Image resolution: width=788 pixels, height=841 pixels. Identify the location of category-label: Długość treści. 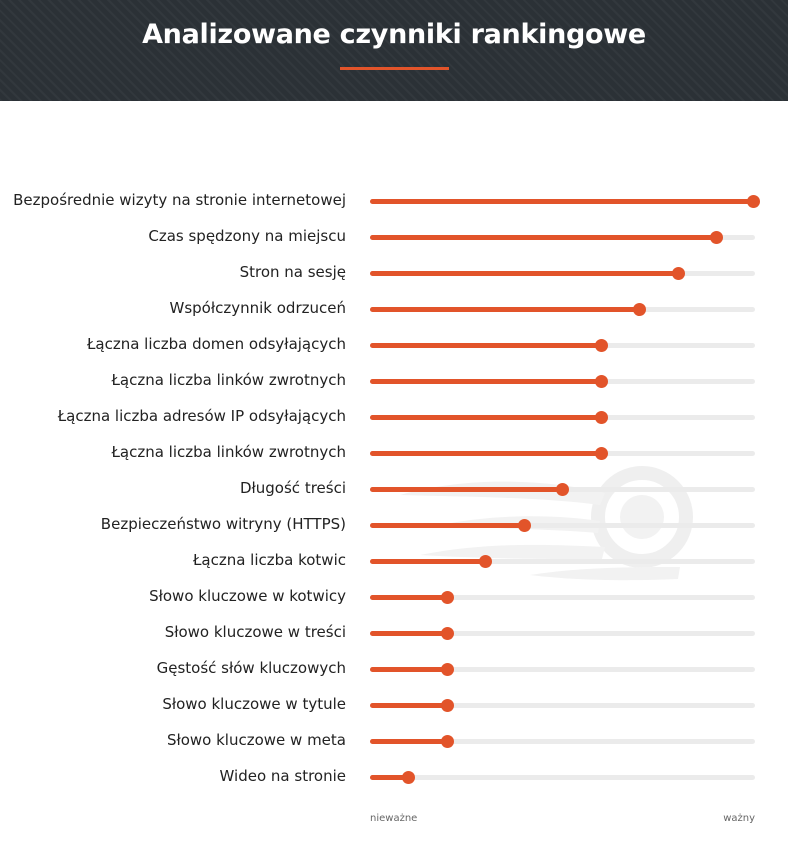
(292, 488).